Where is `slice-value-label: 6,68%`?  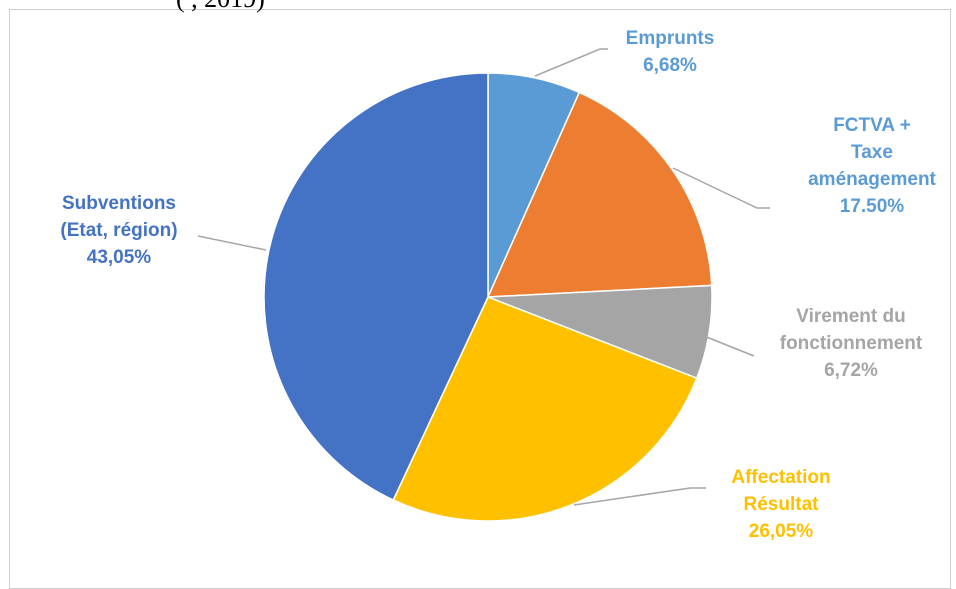 slice-value-label: 6,68% is located at coordinates (670, 65).